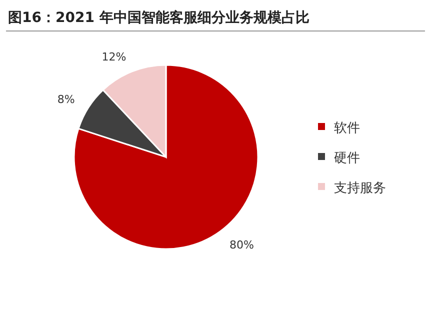  What do you see at coordinates (360, 188) in the screenshot?
I see `legend-label: 支持服务` at bounding box center [360, 188].